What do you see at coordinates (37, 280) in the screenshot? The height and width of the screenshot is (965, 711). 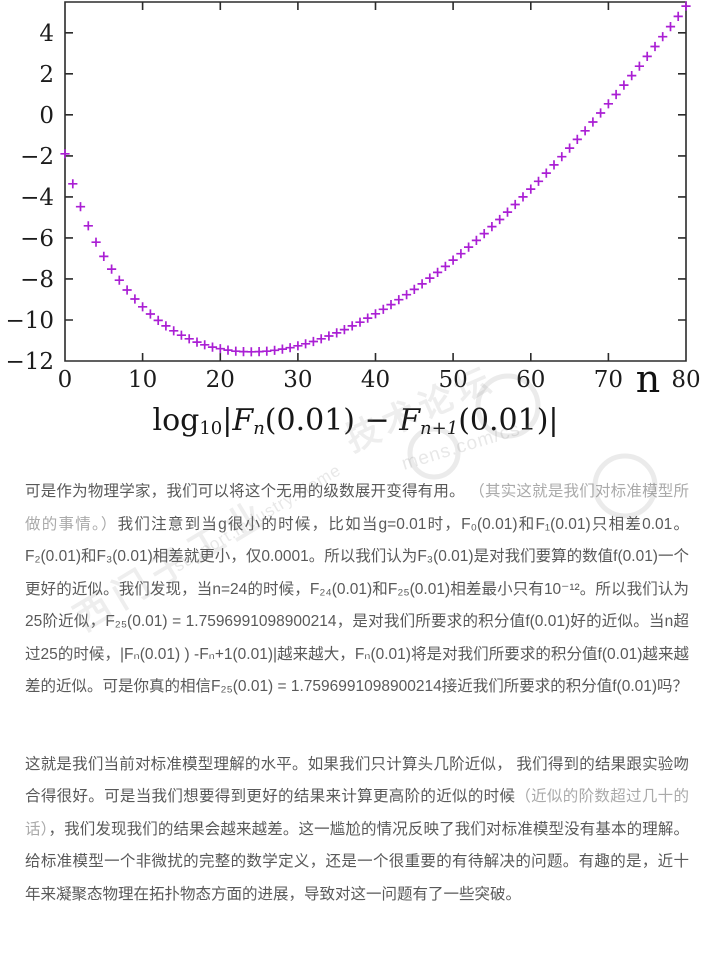 I see `y-tick-label: −8` at bounding box center [37, 280].